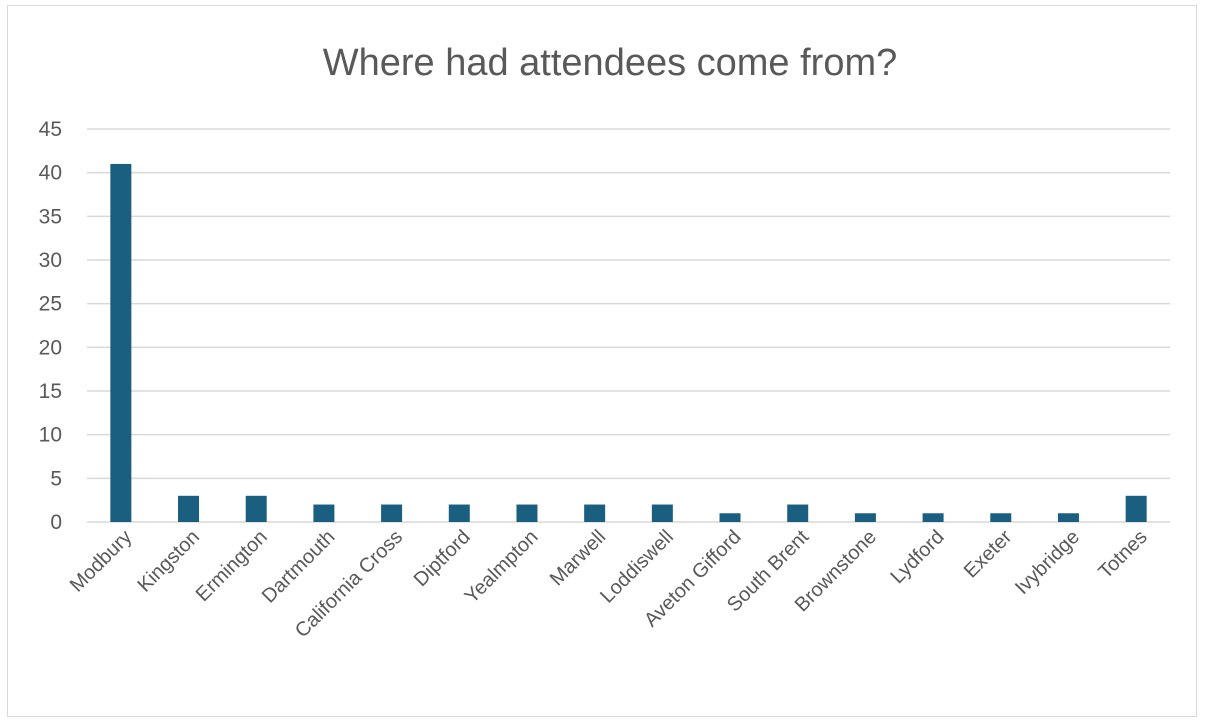 The width and height of the screenshot is (1205, 724). I want to click on x-tick-label: Lydford, so click(917, 557).